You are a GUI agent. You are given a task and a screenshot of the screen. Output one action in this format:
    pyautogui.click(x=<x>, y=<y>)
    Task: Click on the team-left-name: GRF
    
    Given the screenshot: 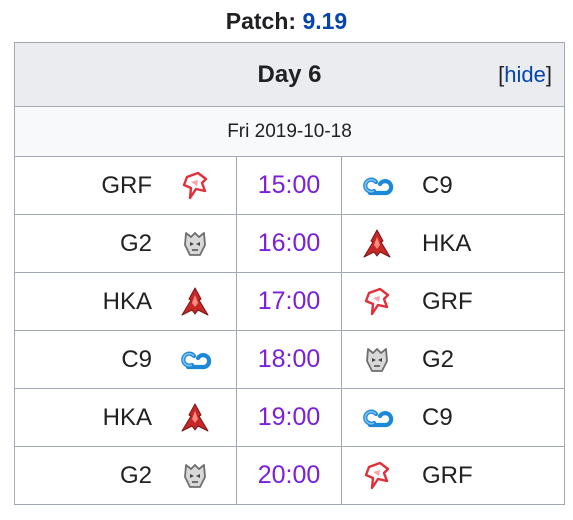 What is the action you would take?
    pyautogui.click(x=126, y=185)
    